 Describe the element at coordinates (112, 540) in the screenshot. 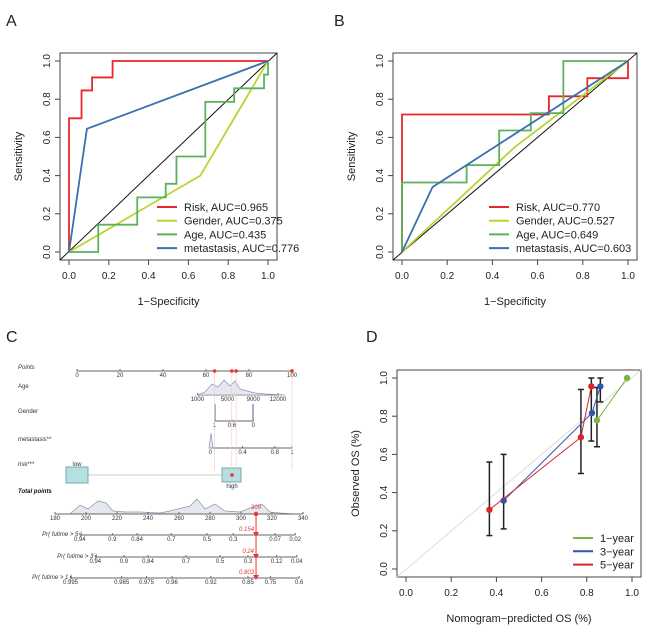

I see `probability-0-tick-label: 0.9` at that location.